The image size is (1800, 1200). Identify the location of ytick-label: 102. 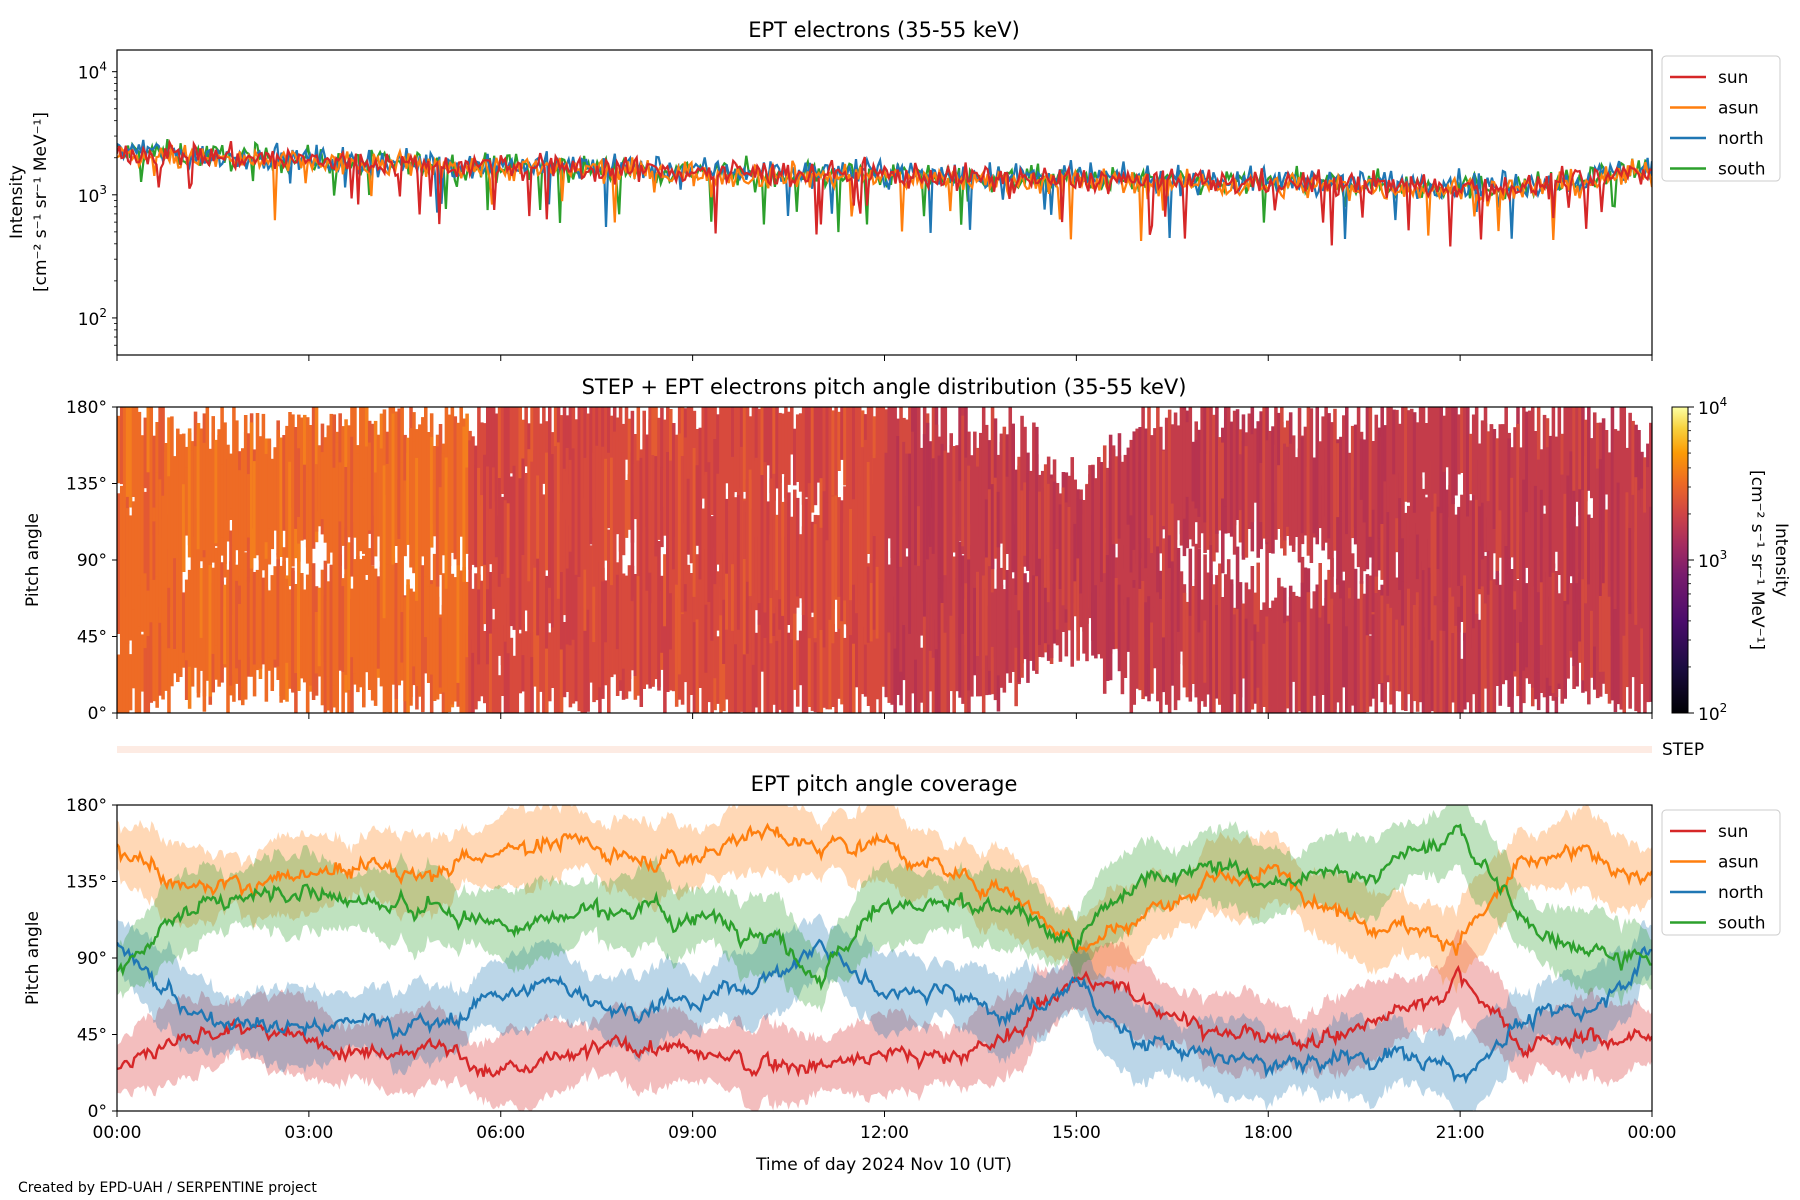
(92, 318).